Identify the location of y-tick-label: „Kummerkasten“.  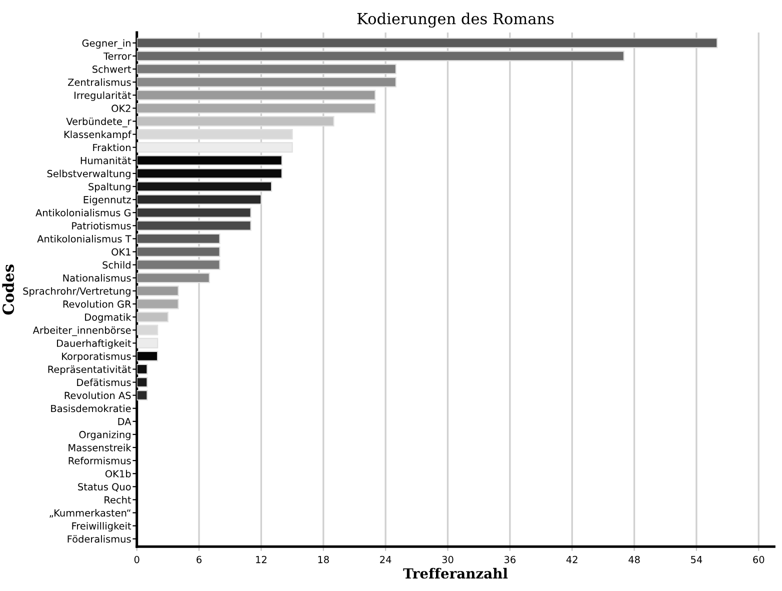
(90, 513).